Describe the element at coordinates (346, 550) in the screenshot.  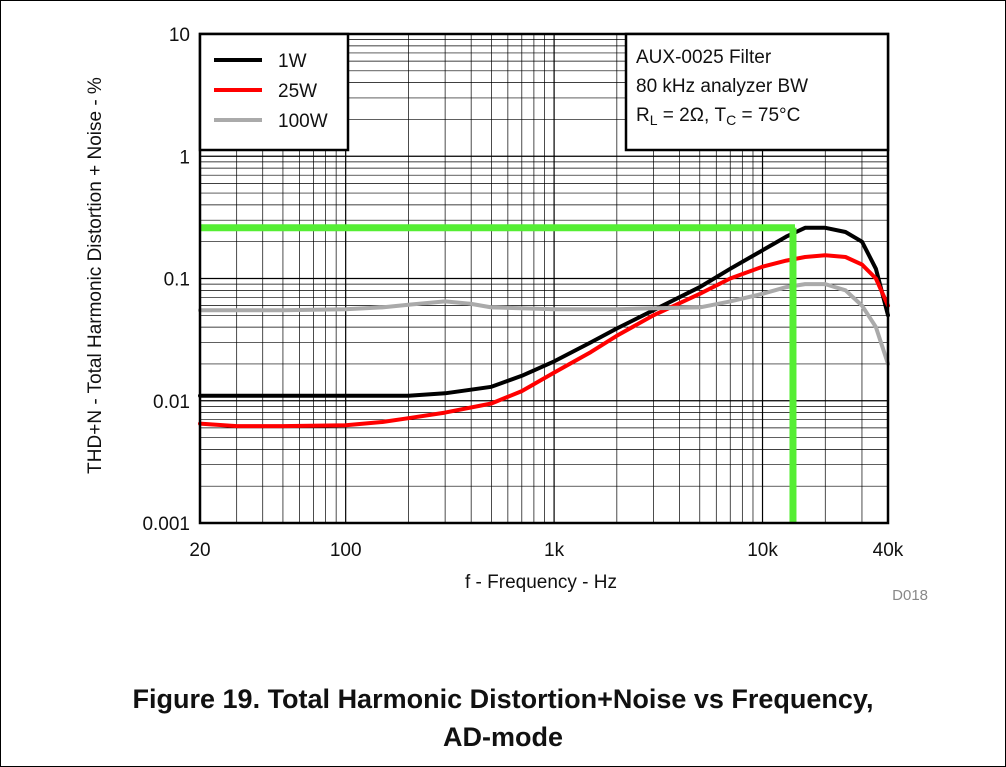
I see `x-tick-label: 100` at that location.